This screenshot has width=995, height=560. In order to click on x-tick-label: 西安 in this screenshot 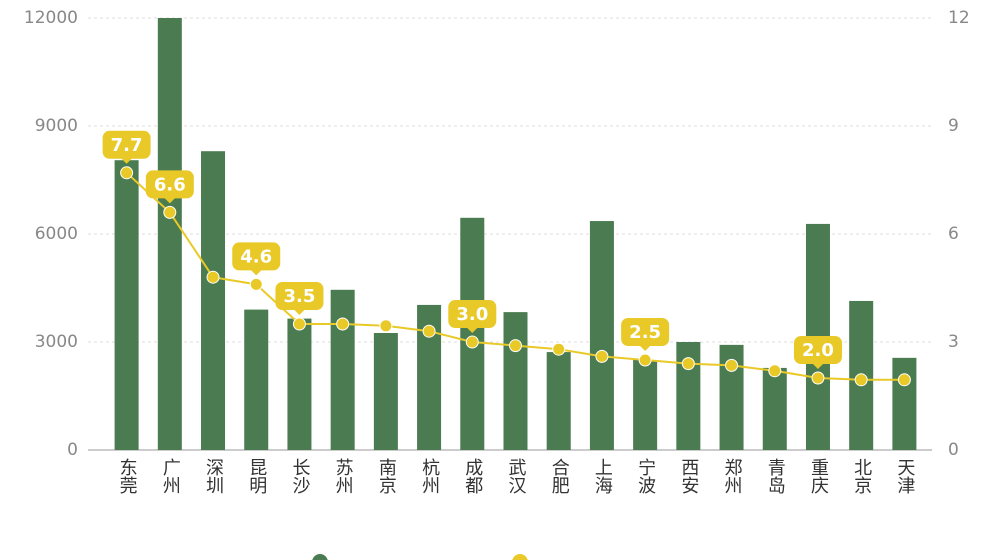, I will do `click(688, 476)`.